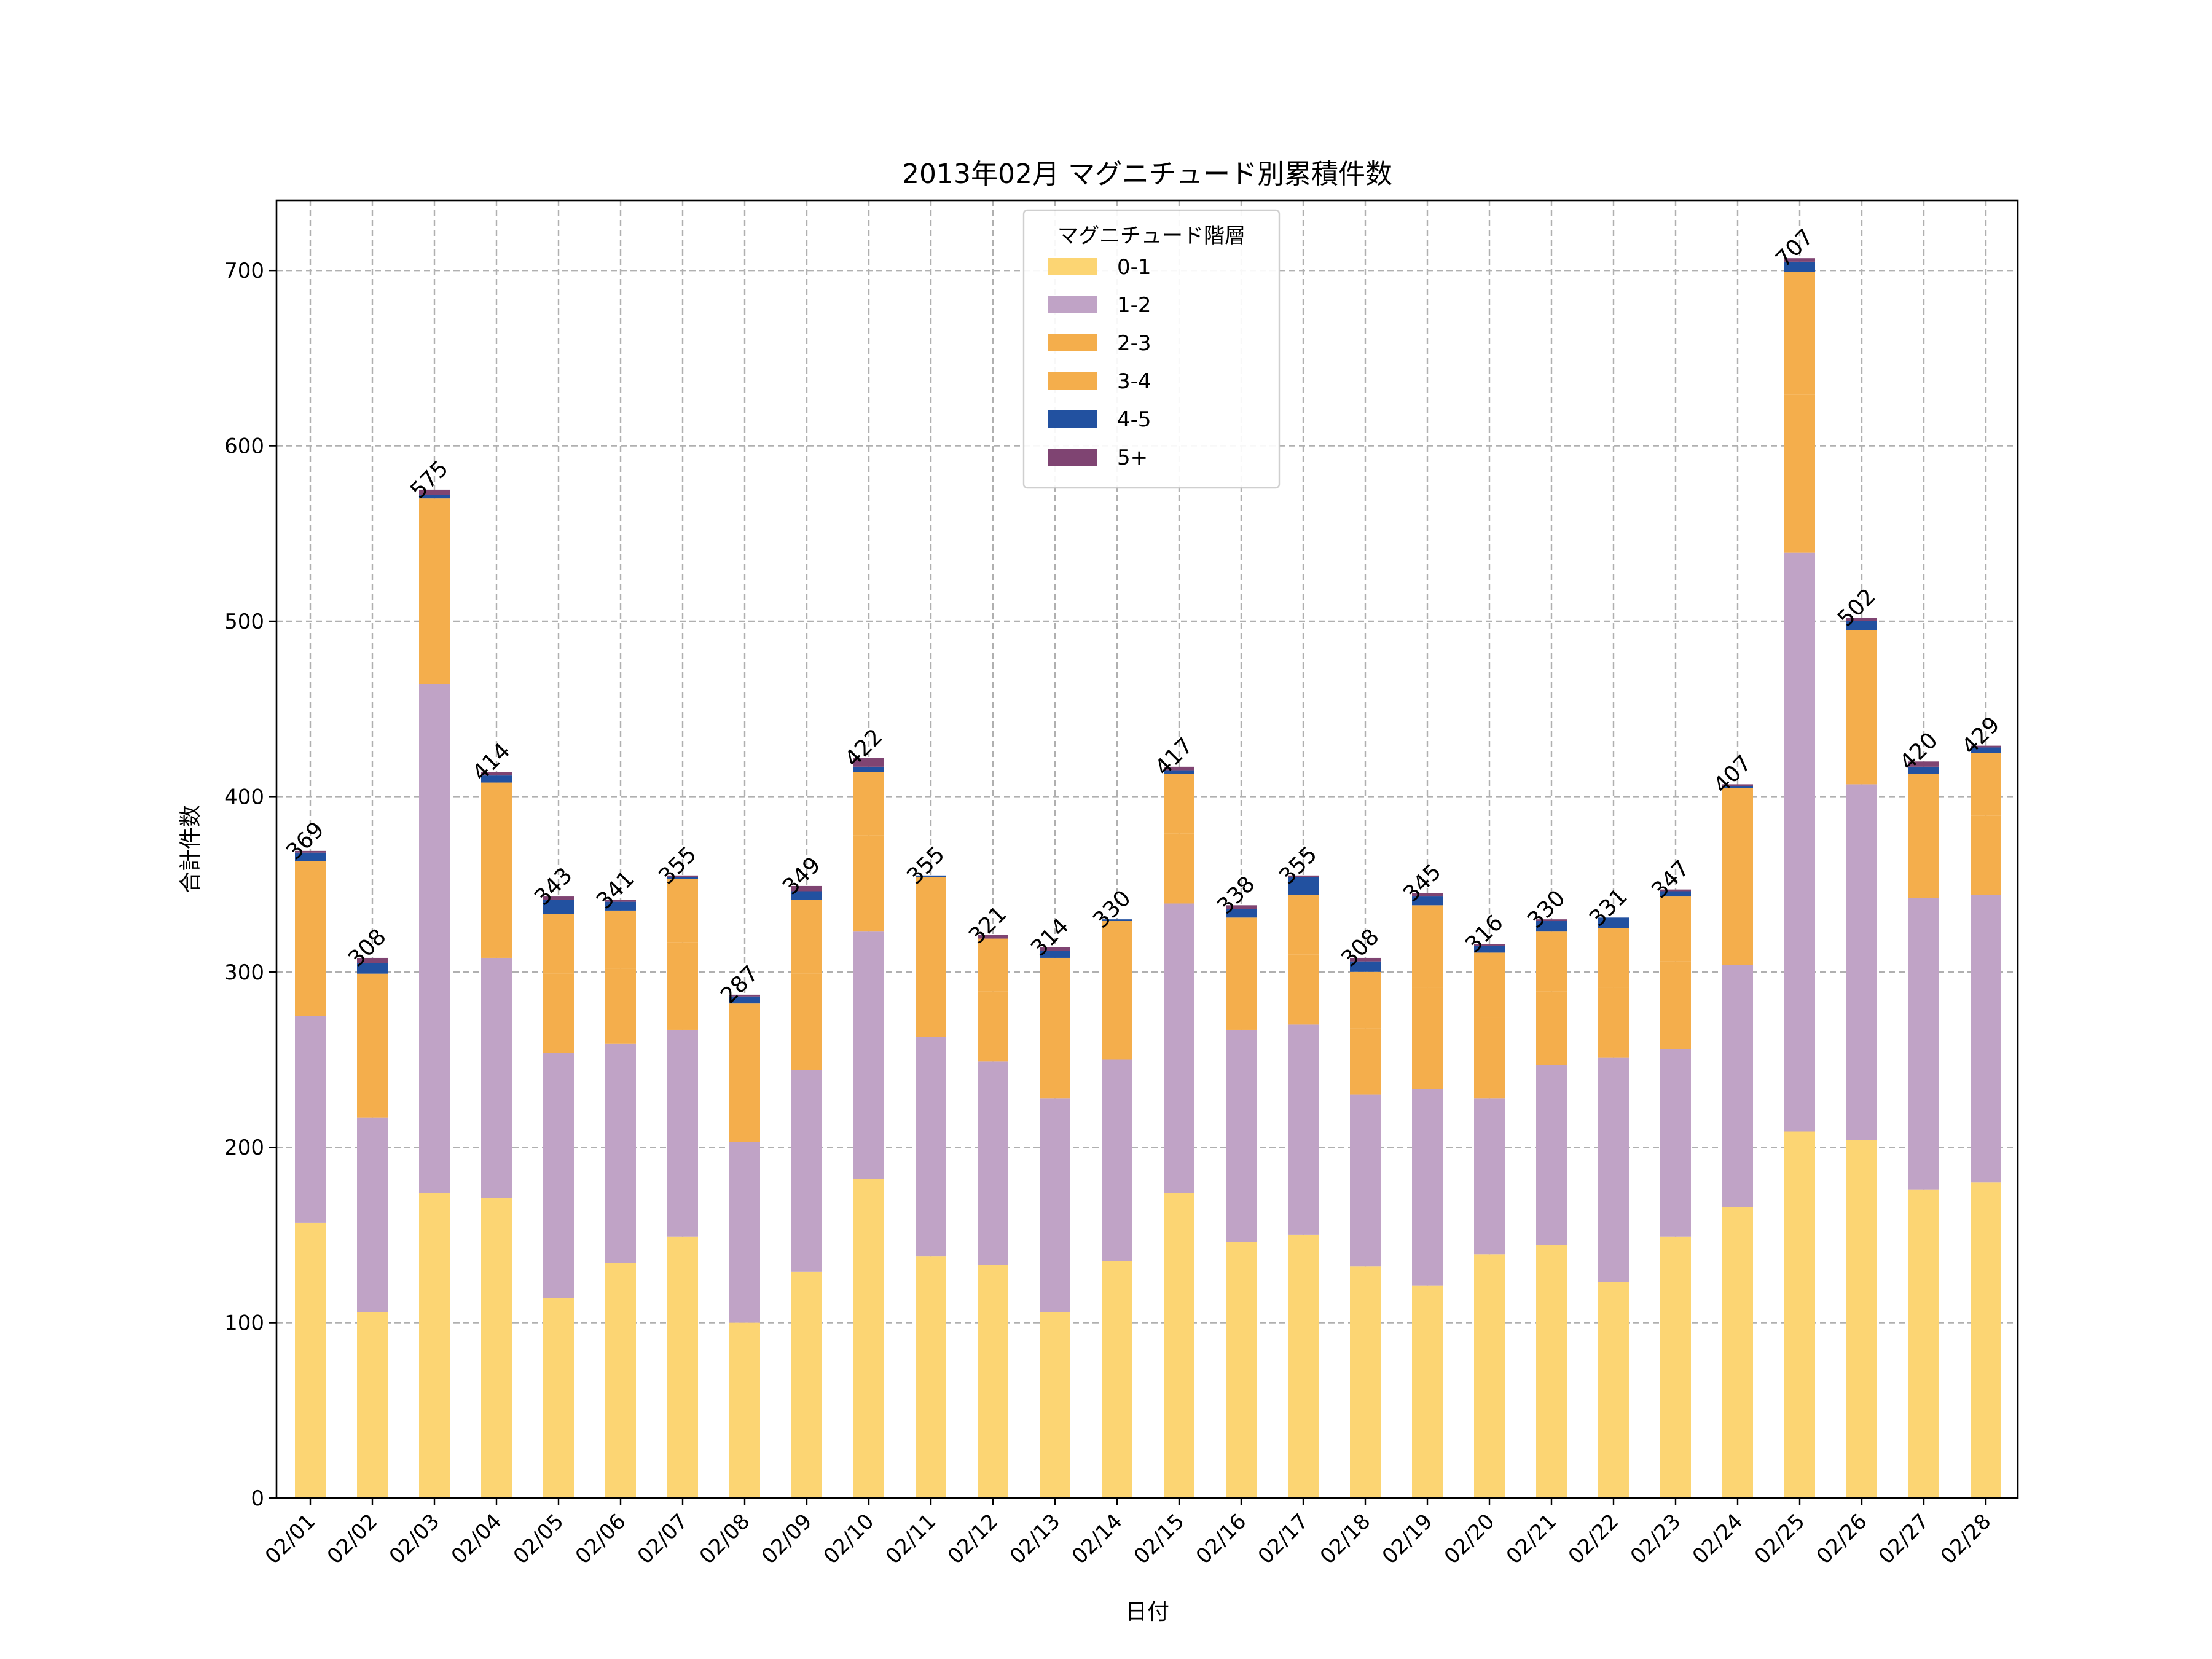  What do you see at coordinates (1780, 1539) in the screenshot?
I see `x-tick-label: 02/25` at bounding box center [1780, 1539].